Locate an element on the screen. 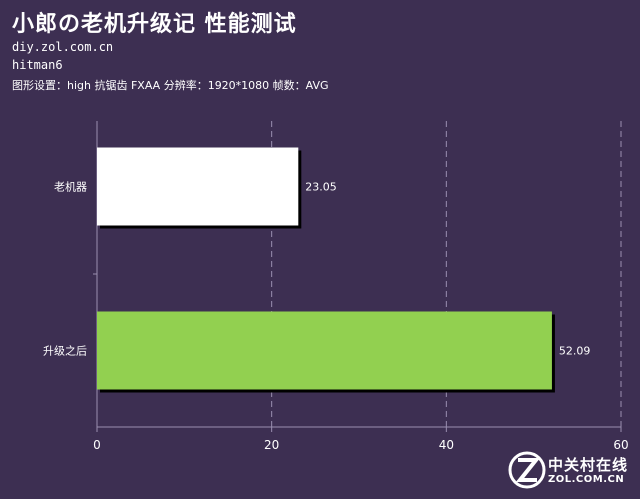 The width and height of the screenshot is (640, 499). zol-watermark: 中关村在线 ZOL.COM.CN is located at coordinates (573, 472).